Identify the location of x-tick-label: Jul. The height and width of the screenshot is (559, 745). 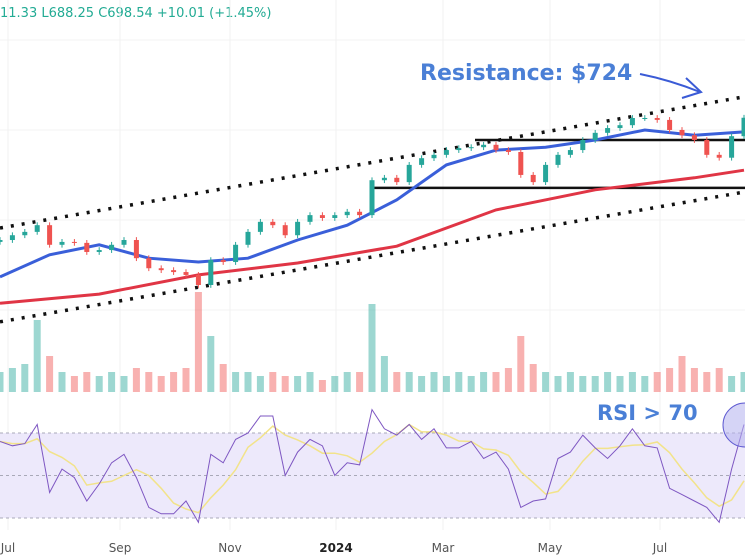
(659, 548).